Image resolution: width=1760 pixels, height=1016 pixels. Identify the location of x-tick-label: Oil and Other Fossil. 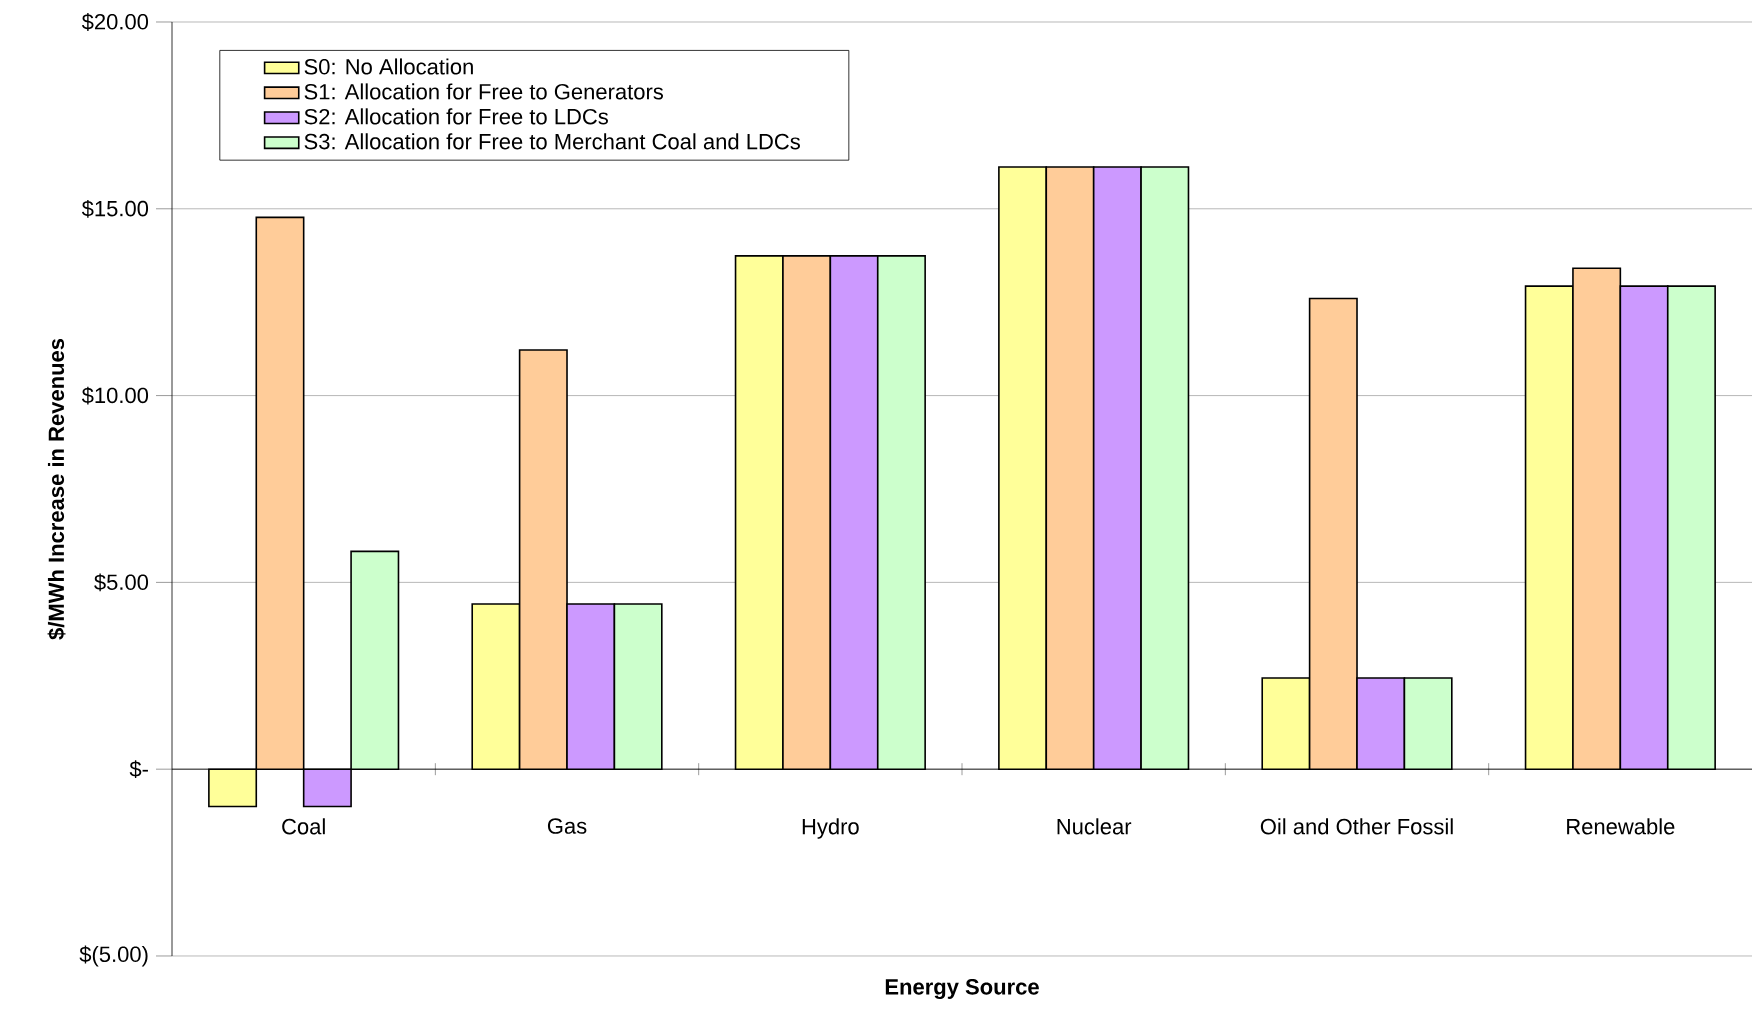
(1356, 826).